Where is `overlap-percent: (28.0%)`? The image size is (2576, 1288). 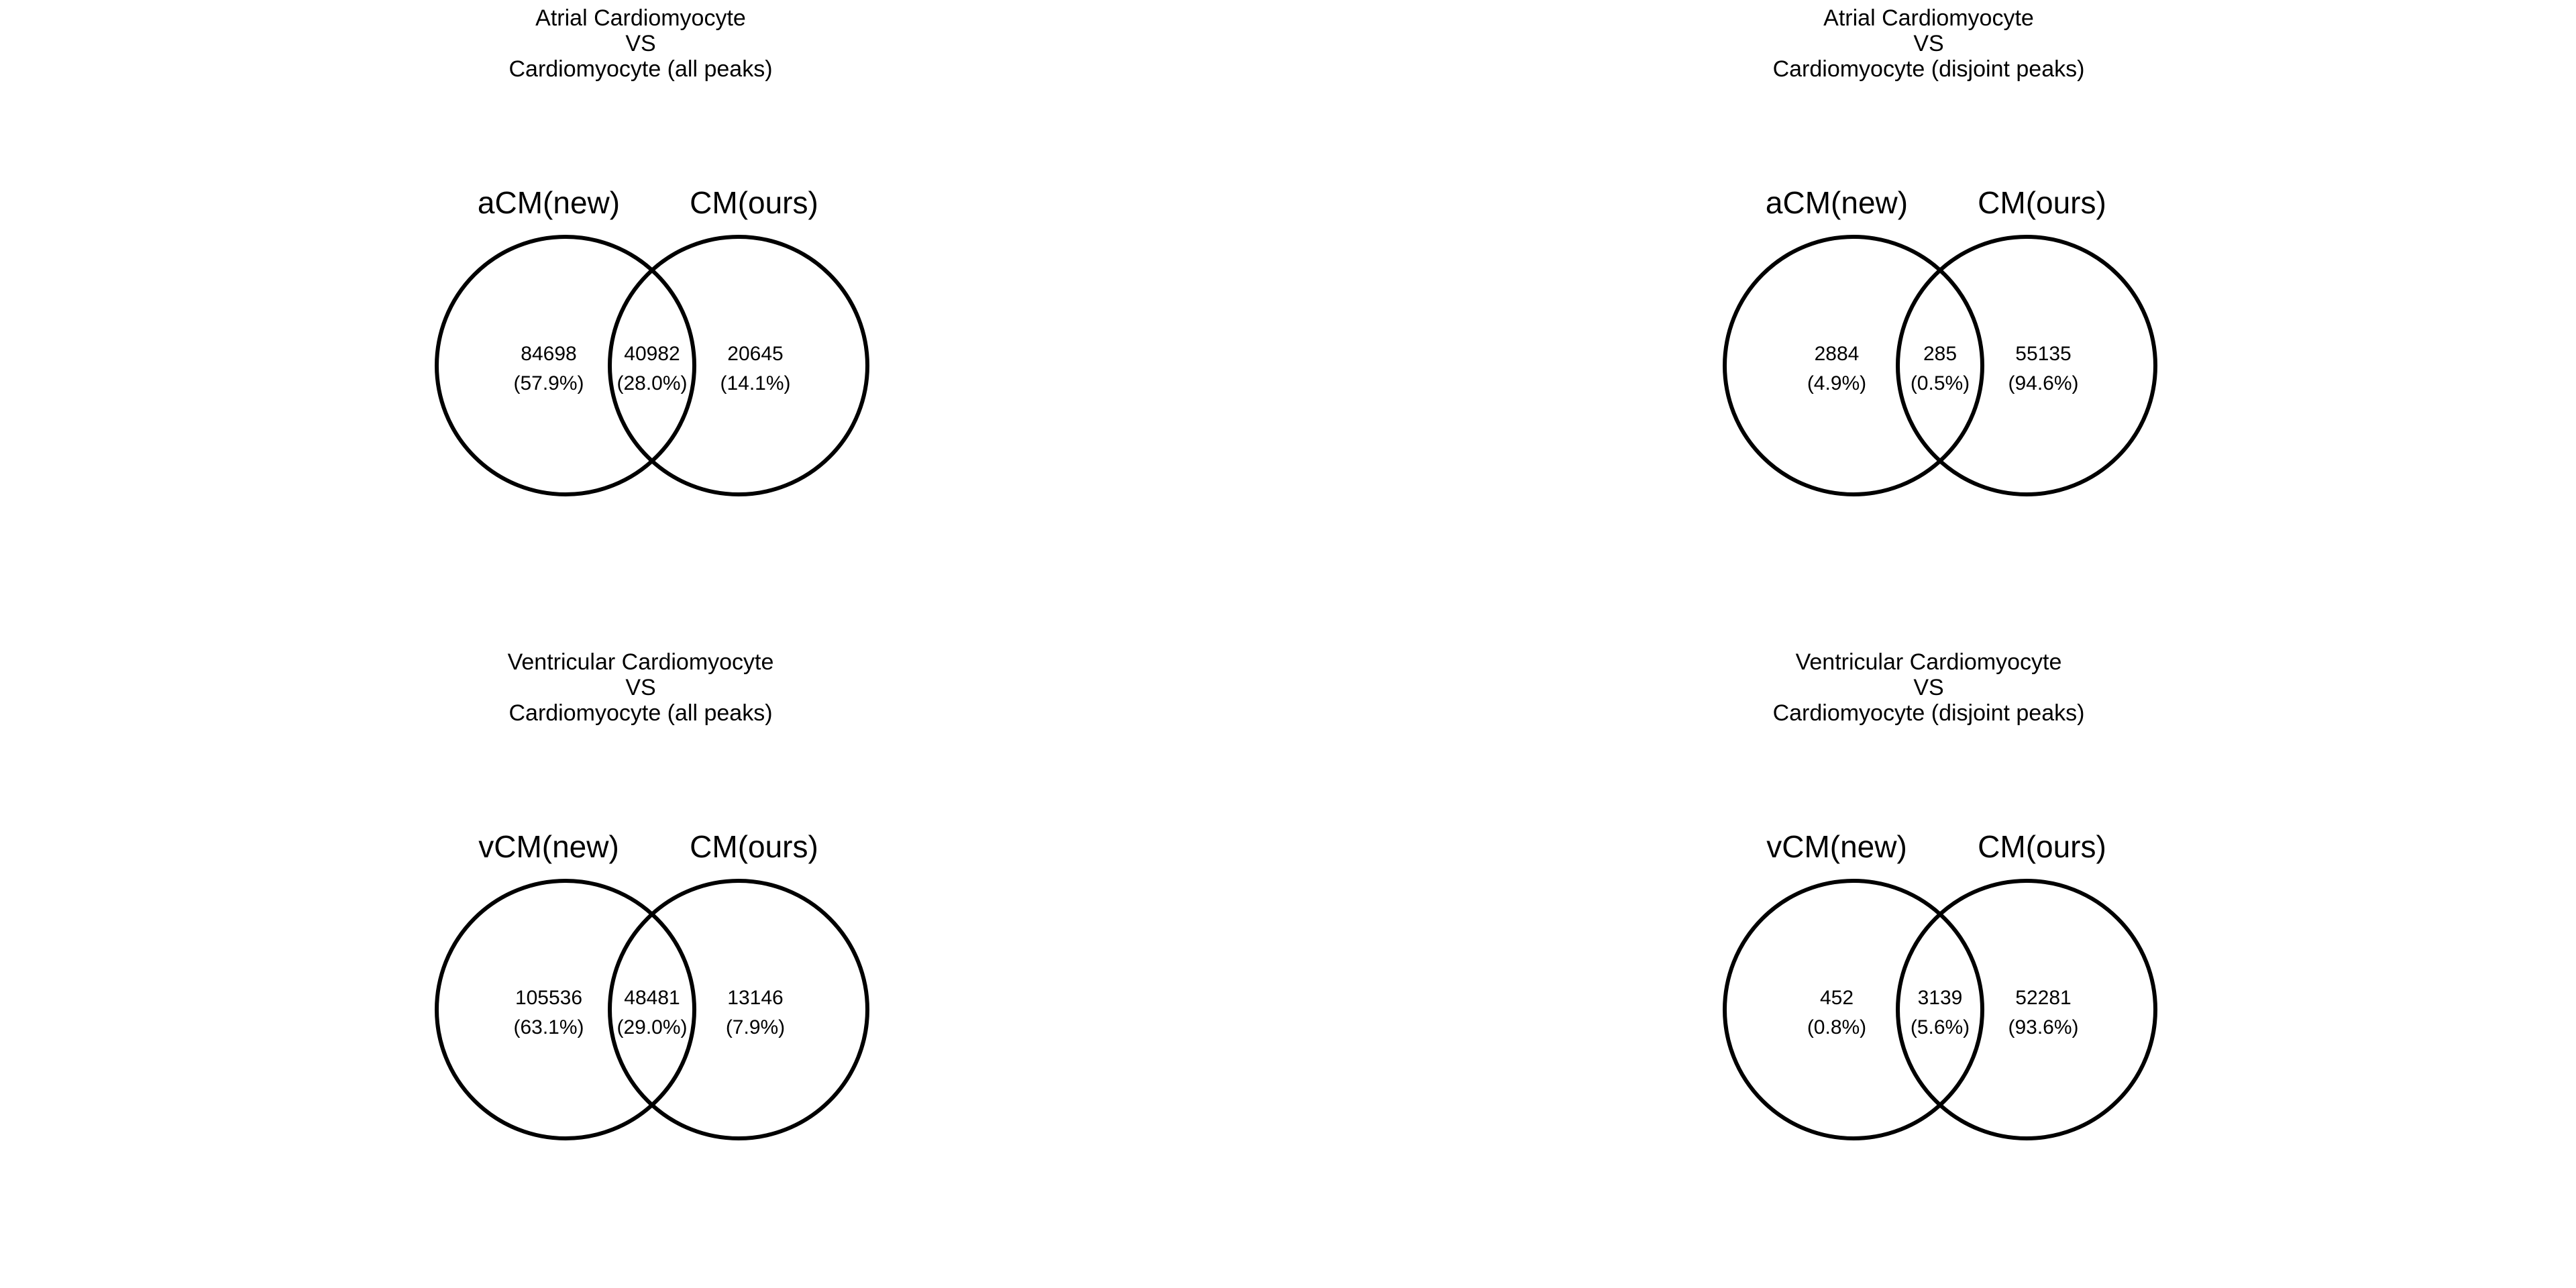 overlap-percent: (28.0%) is located at coordinates (651, 383).